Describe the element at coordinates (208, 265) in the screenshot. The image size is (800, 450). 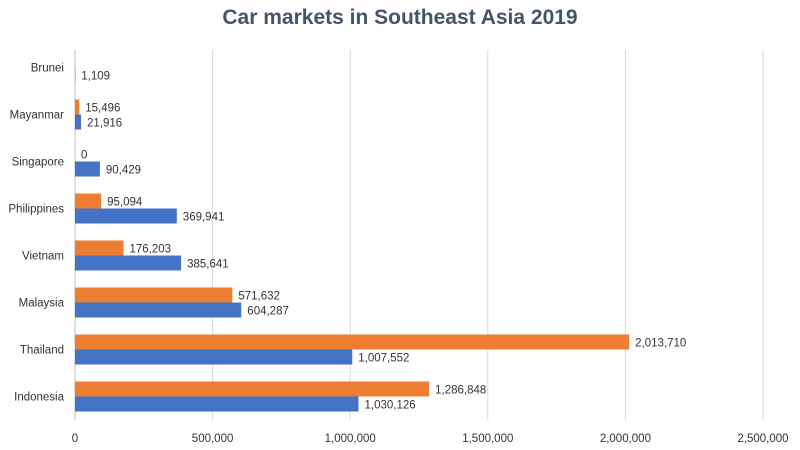
I see `data-label-series-1: 385,641` at that location.